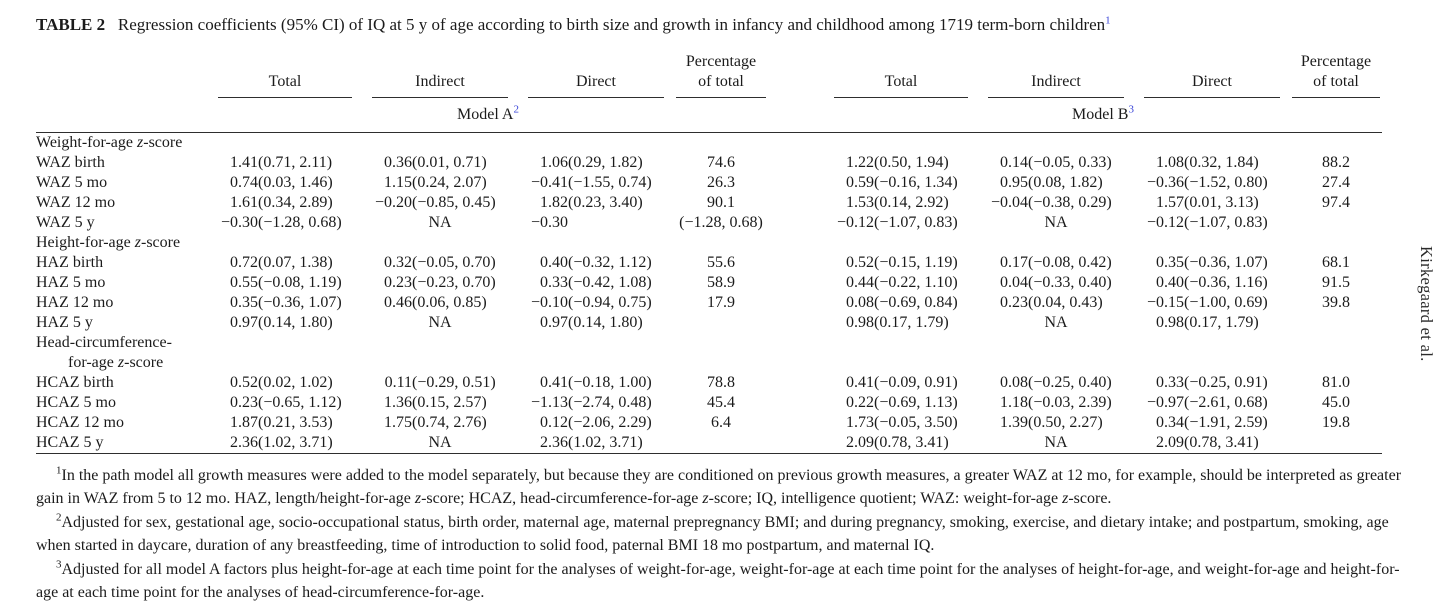  What do you see at coordinates (454, 202) in the screenshot?
I see `indirect-ci: (−0.85, 0.45)` at bounding box center [454, 202].